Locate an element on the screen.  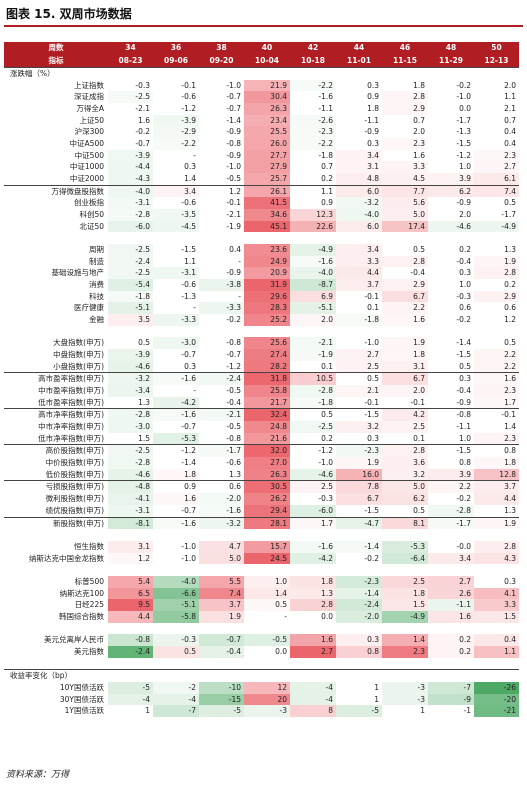
value-cell: 23.6 is located at coordinates (267, 250).